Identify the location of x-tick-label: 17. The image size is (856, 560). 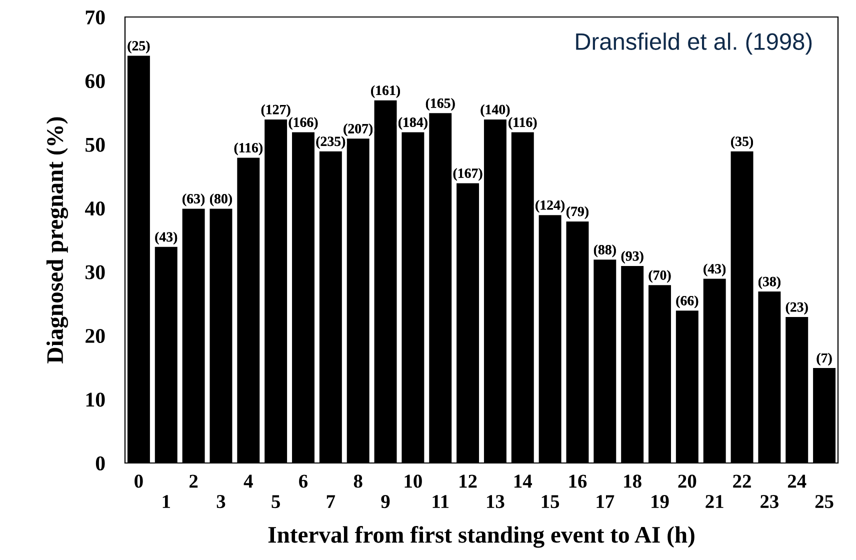
(605, 501).